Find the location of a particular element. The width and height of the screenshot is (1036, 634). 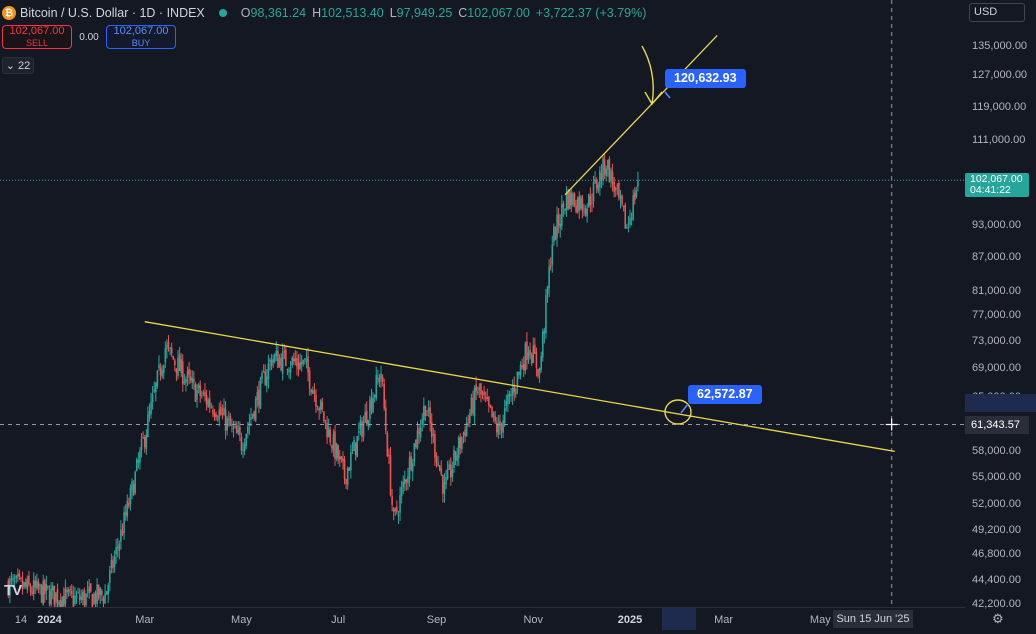

indicators-count: 22 is located at coordinates (24, 65).